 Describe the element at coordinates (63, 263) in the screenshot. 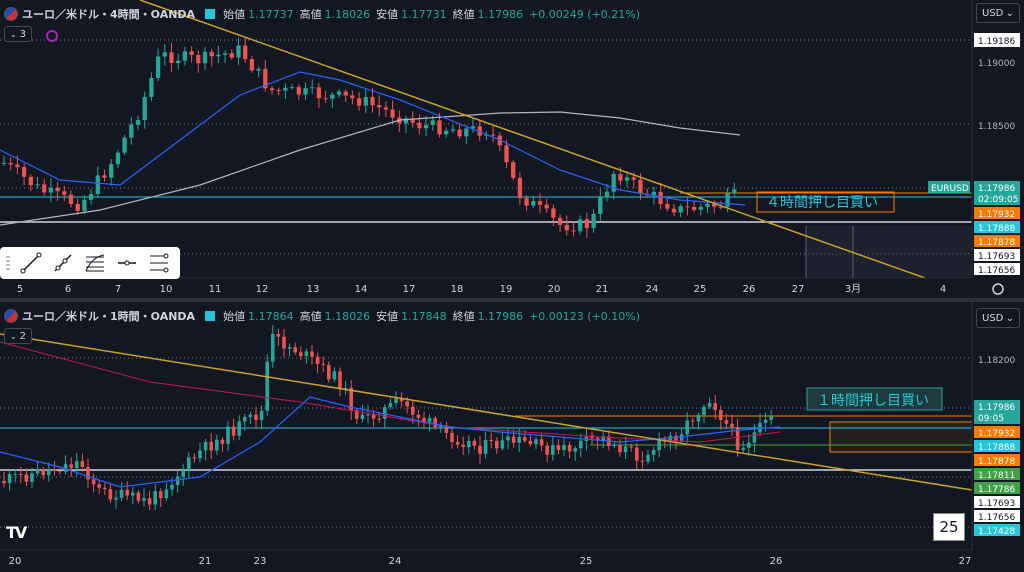

I see `ray-icon` at that location.